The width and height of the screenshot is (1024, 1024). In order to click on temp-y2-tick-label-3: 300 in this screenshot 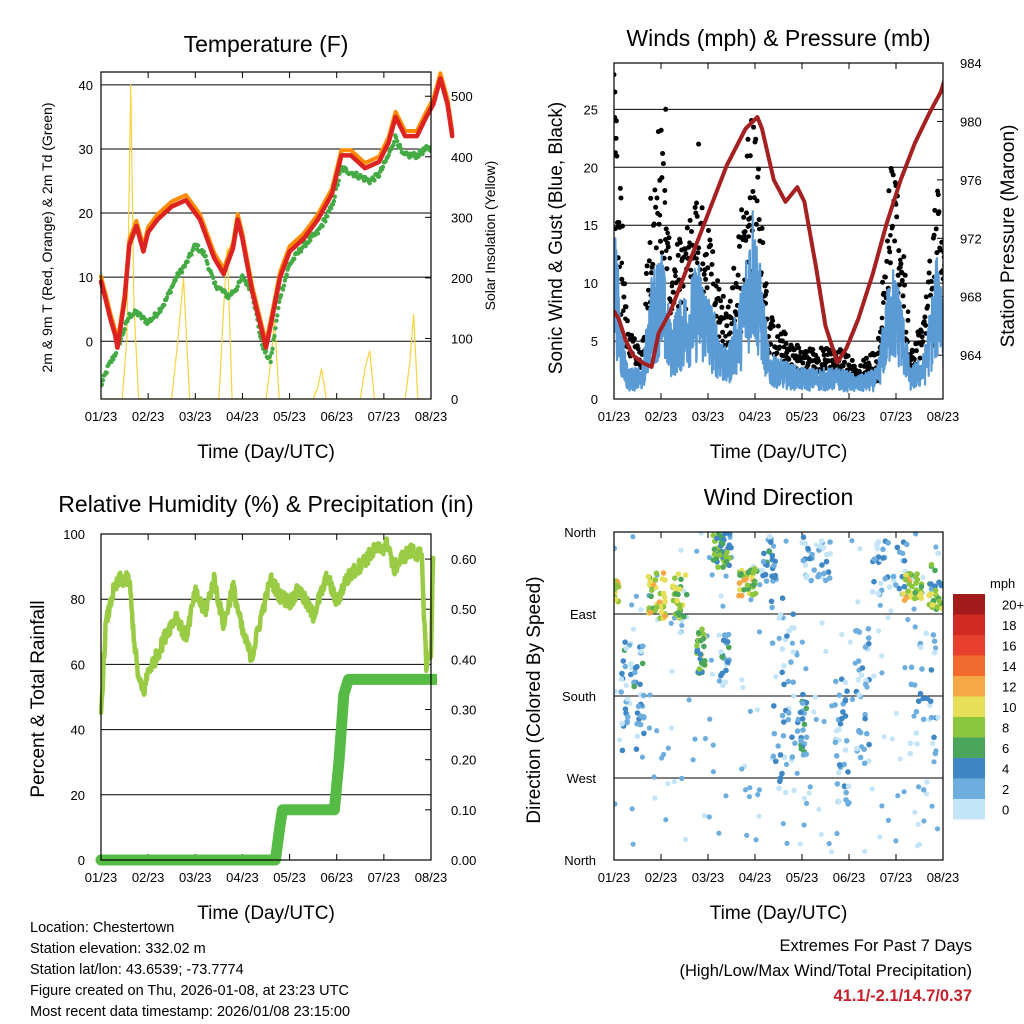, I will do `click(462, 217)`.